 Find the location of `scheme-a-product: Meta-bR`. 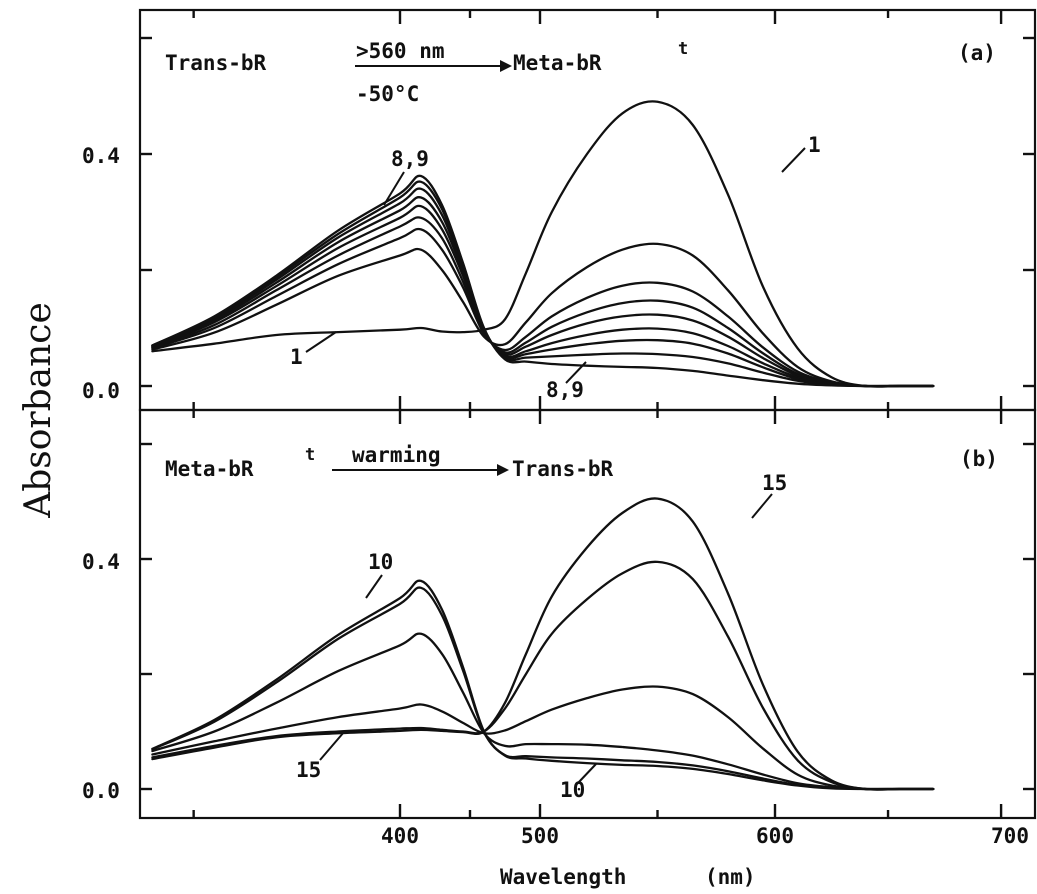

scheme-a-product: Meta-bR is located at coordinates (557, 63).